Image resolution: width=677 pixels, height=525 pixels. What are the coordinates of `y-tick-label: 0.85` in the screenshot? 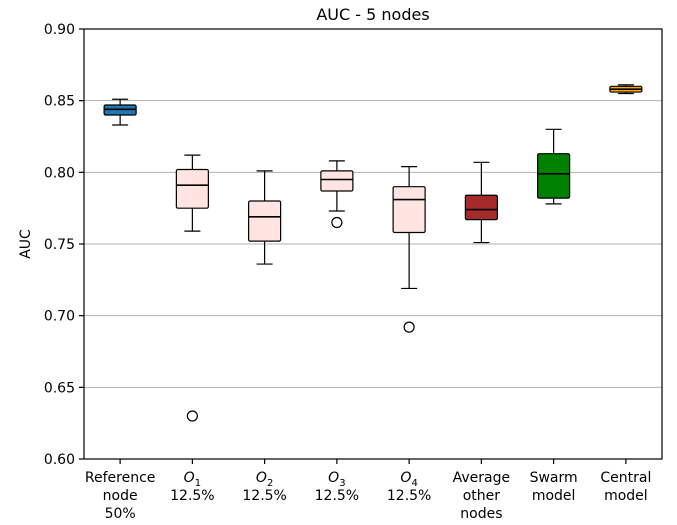 It's located at (59, 102).